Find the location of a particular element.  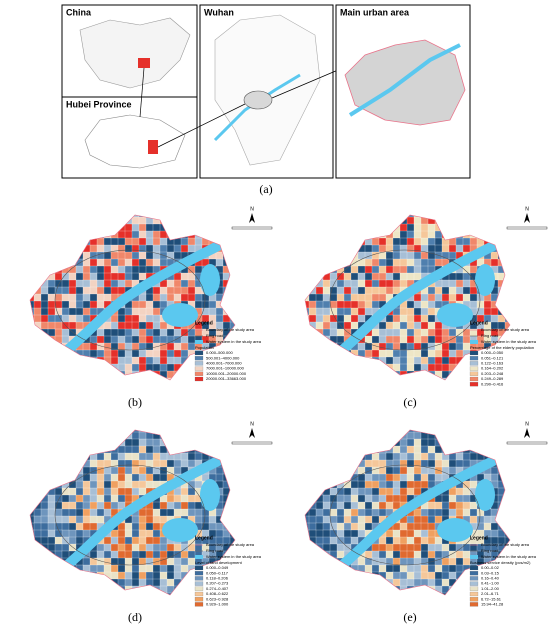

panel-label: (e) is located at coordinates (409, 617).